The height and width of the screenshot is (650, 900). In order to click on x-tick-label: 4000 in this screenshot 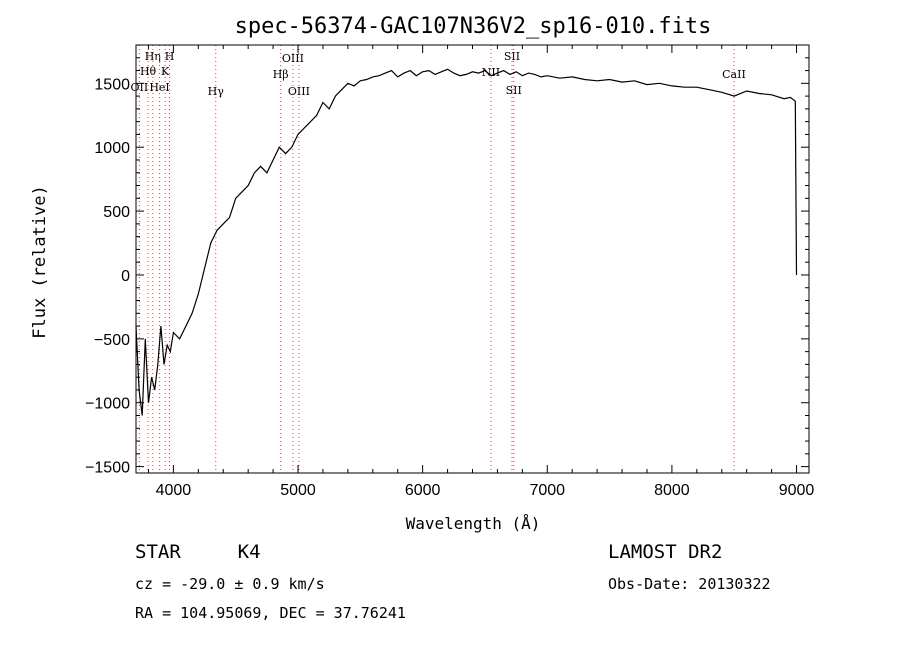, I will do `click(174, 490)`.